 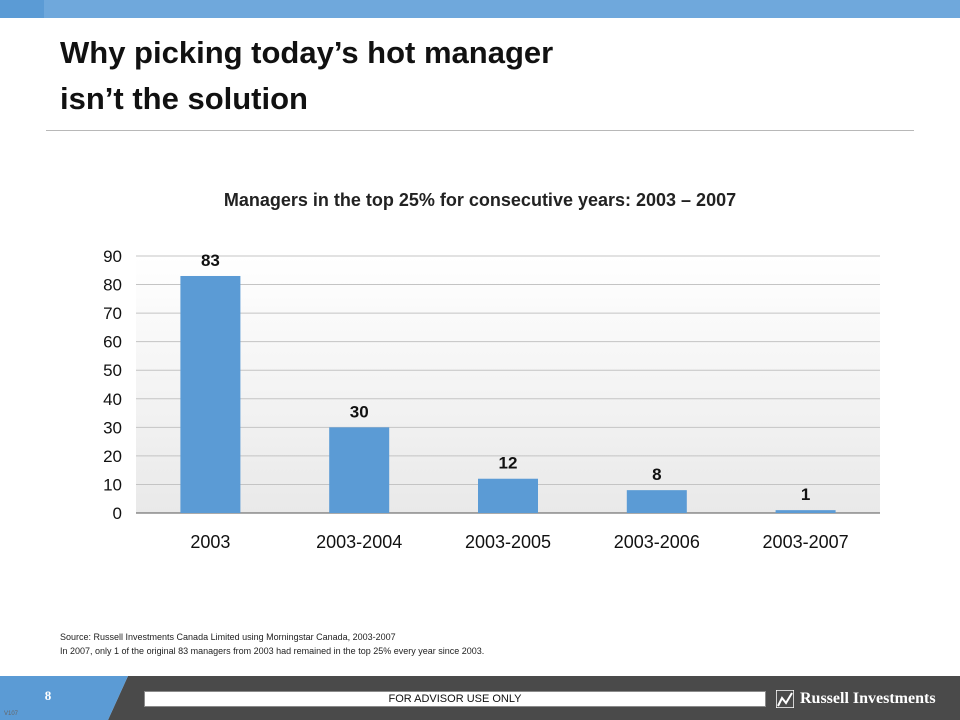 What do you see at coordinates (359, 542) in the screenshot?
I see `x-tick-label: 2003-2004` at bounding box center [359, 542].